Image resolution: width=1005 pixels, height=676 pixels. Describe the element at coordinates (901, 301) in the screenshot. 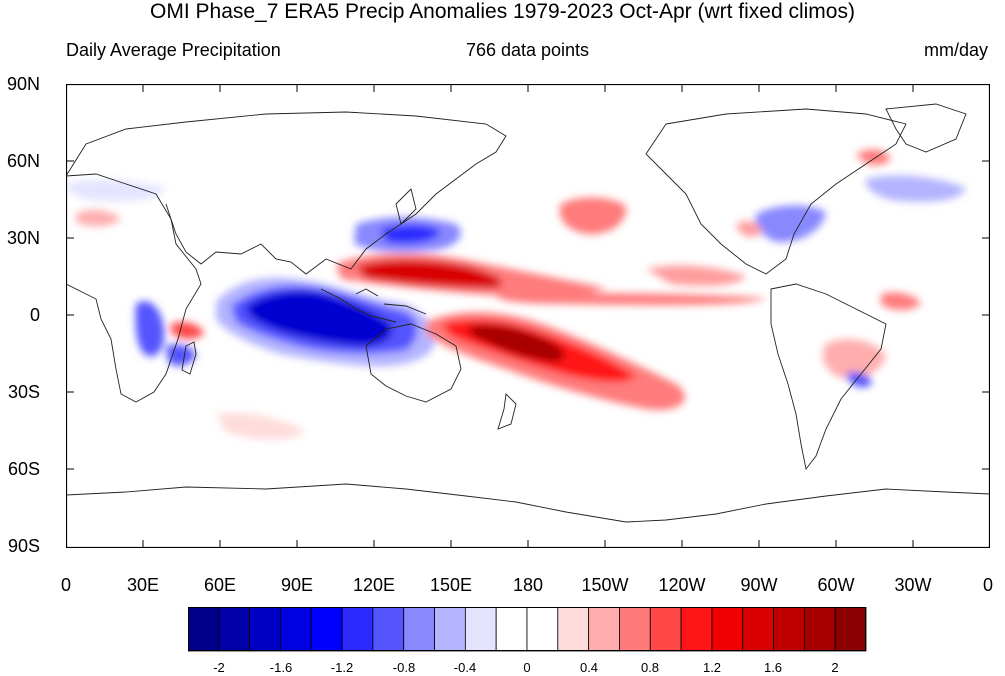

I see `positive-anomaly-atlantic` at that location.